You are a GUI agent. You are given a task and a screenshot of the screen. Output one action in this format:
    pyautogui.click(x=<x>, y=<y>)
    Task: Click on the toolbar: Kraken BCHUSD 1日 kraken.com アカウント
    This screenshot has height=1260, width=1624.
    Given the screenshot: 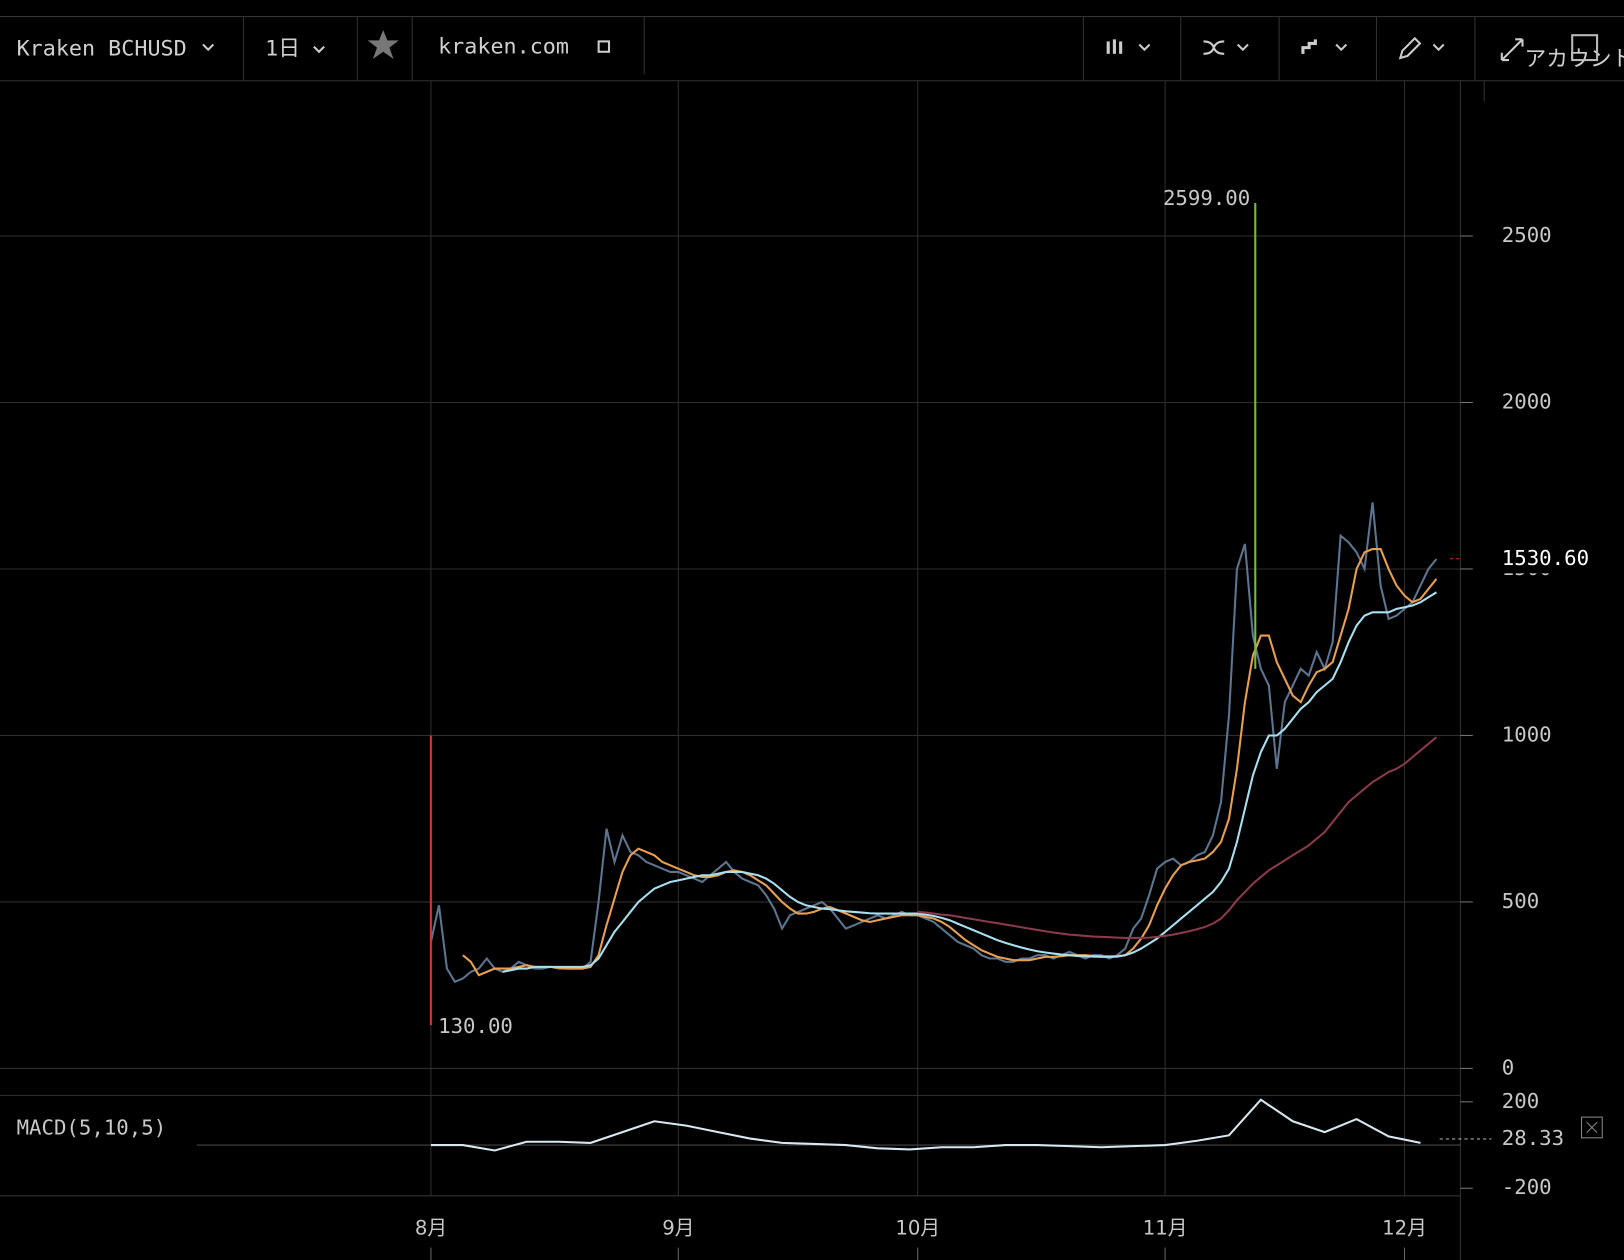 What is the action you would take?
    pyautogui.click(x=812, y=59)
    